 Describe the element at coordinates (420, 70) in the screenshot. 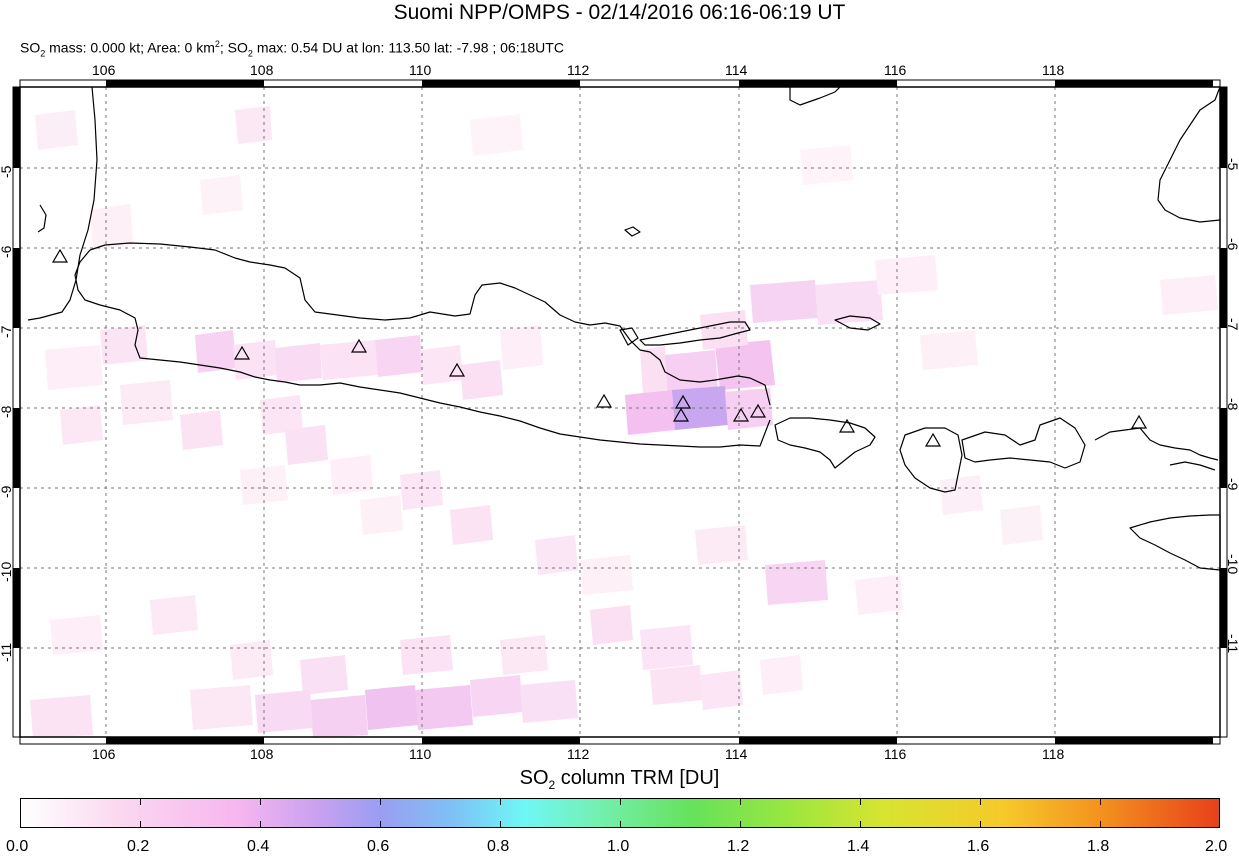

I see `lon-label-top: 110` at that location.